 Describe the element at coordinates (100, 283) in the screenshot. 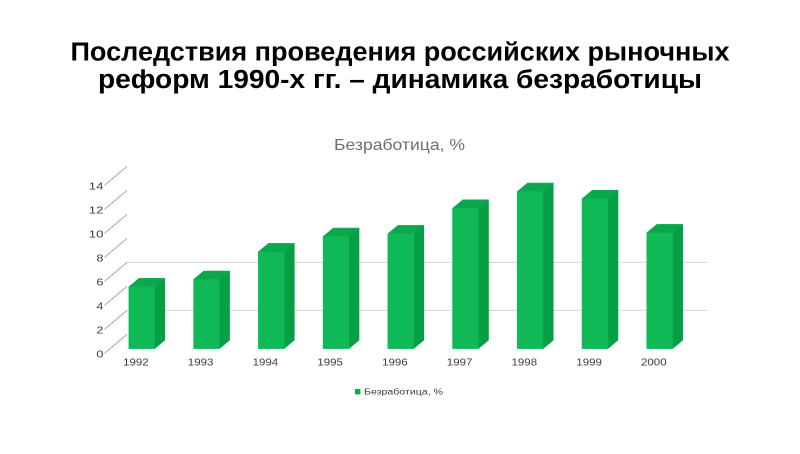

I see `svg-text: 6` at that location.